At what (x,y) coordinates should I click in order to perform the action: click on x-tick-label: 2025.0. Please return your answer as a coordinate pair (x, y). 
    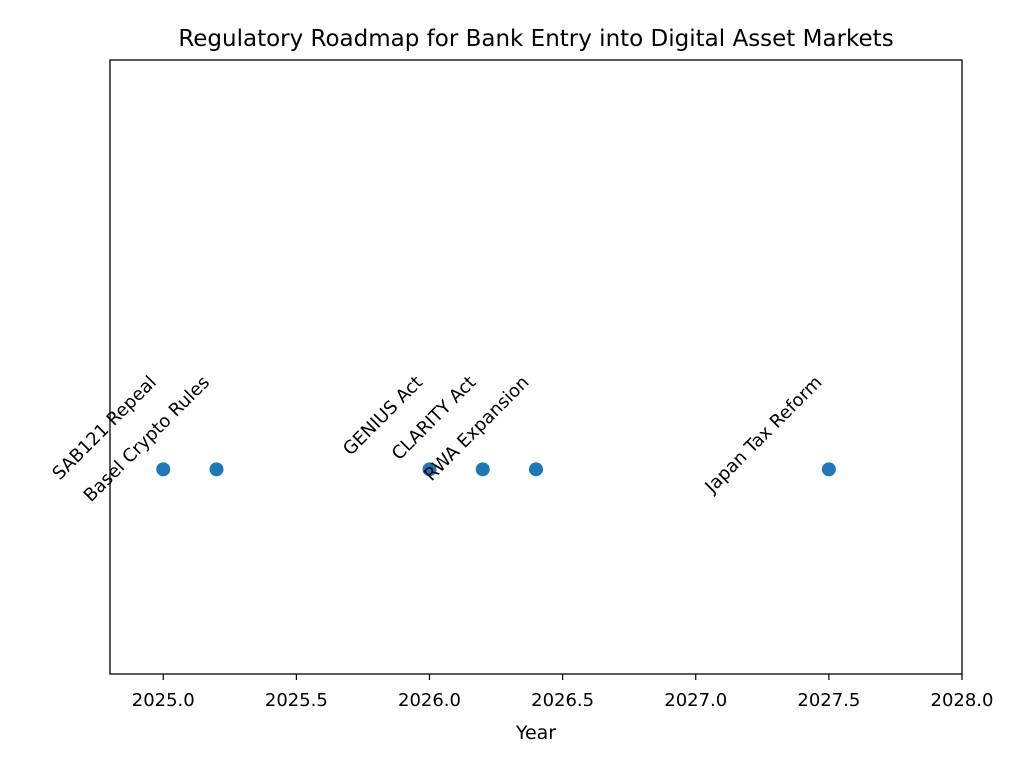
    Looking at the image, I should click on (163, 700).